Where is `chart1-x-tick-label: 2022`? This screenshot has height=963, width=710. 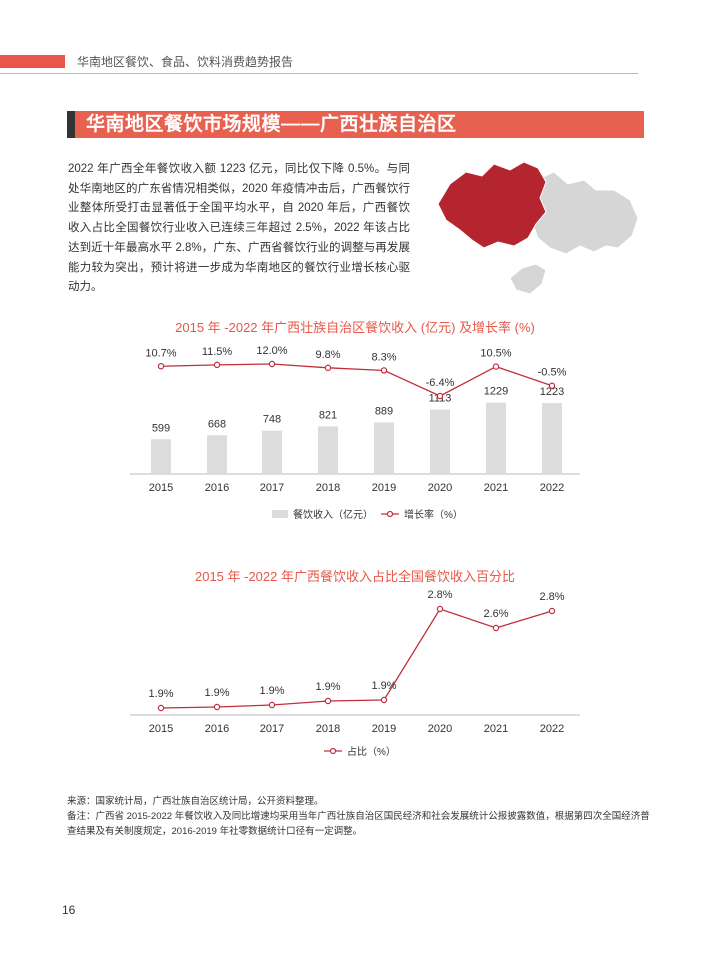
chart1-x-tick-label: 2022 is located at coordinates (552, 488).